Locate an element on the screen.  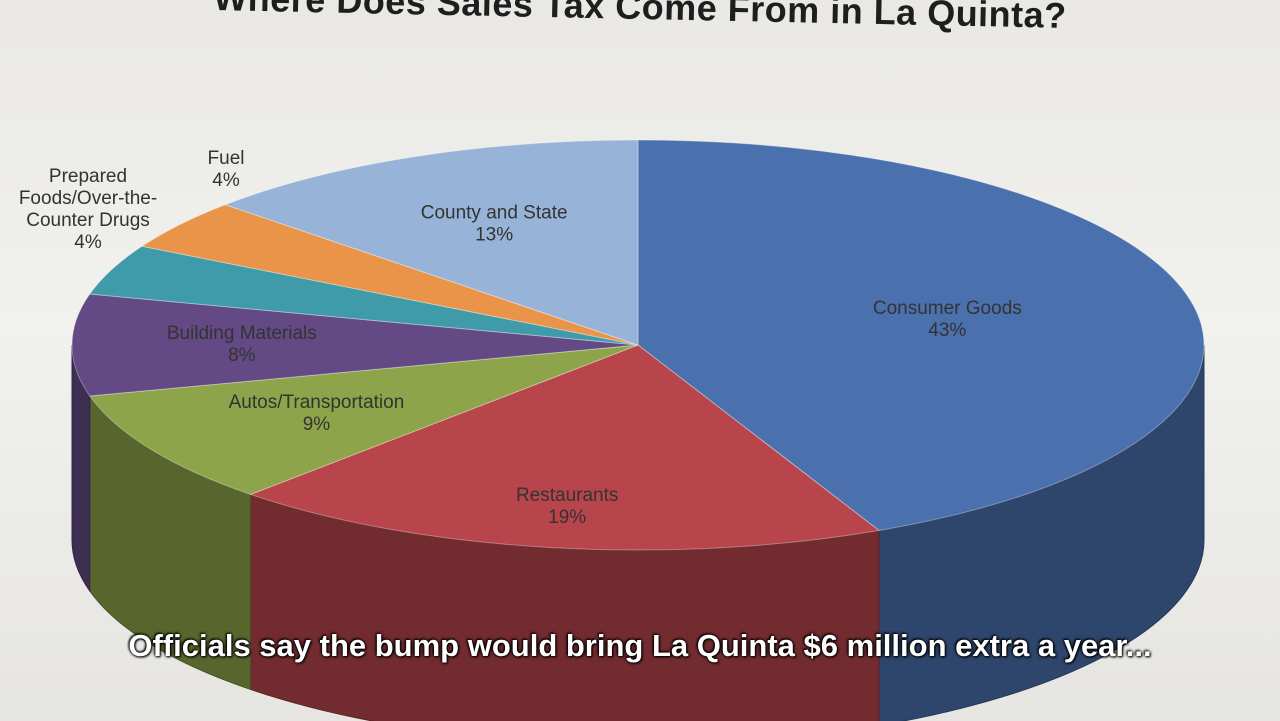
pie-slice-restaurants is located at coordinates (565, 447).